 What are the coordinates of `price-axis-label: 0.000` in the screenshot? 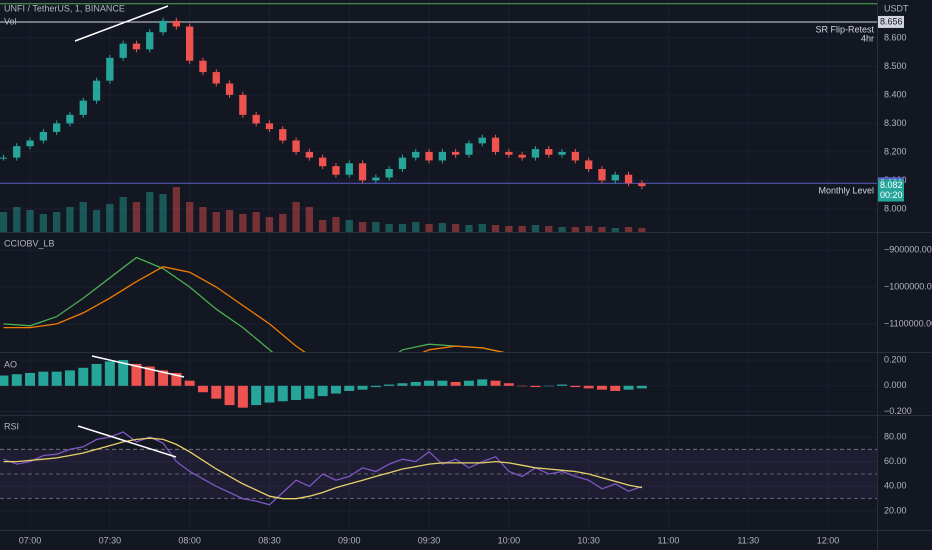 It's located at (895, 385).